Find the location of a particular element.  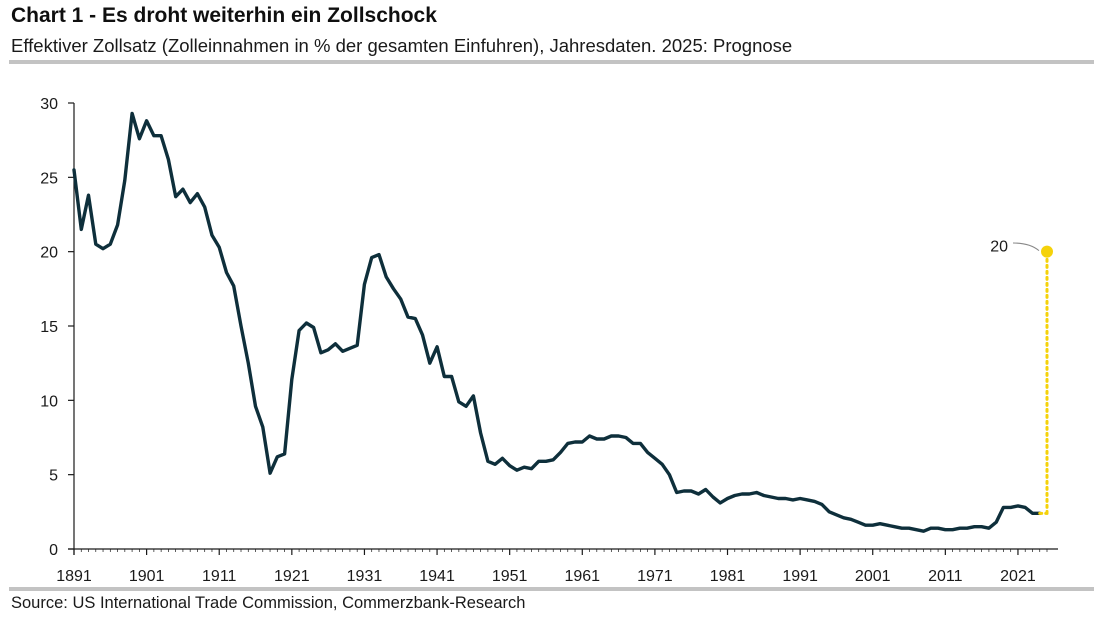

x-tick-label: 1941 is located at coordinates (437, 576).